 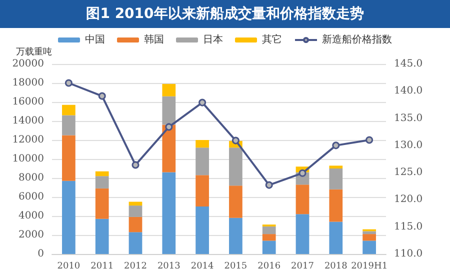 I want to click on y-tick-label: 16000, so click(x=28, y=102).